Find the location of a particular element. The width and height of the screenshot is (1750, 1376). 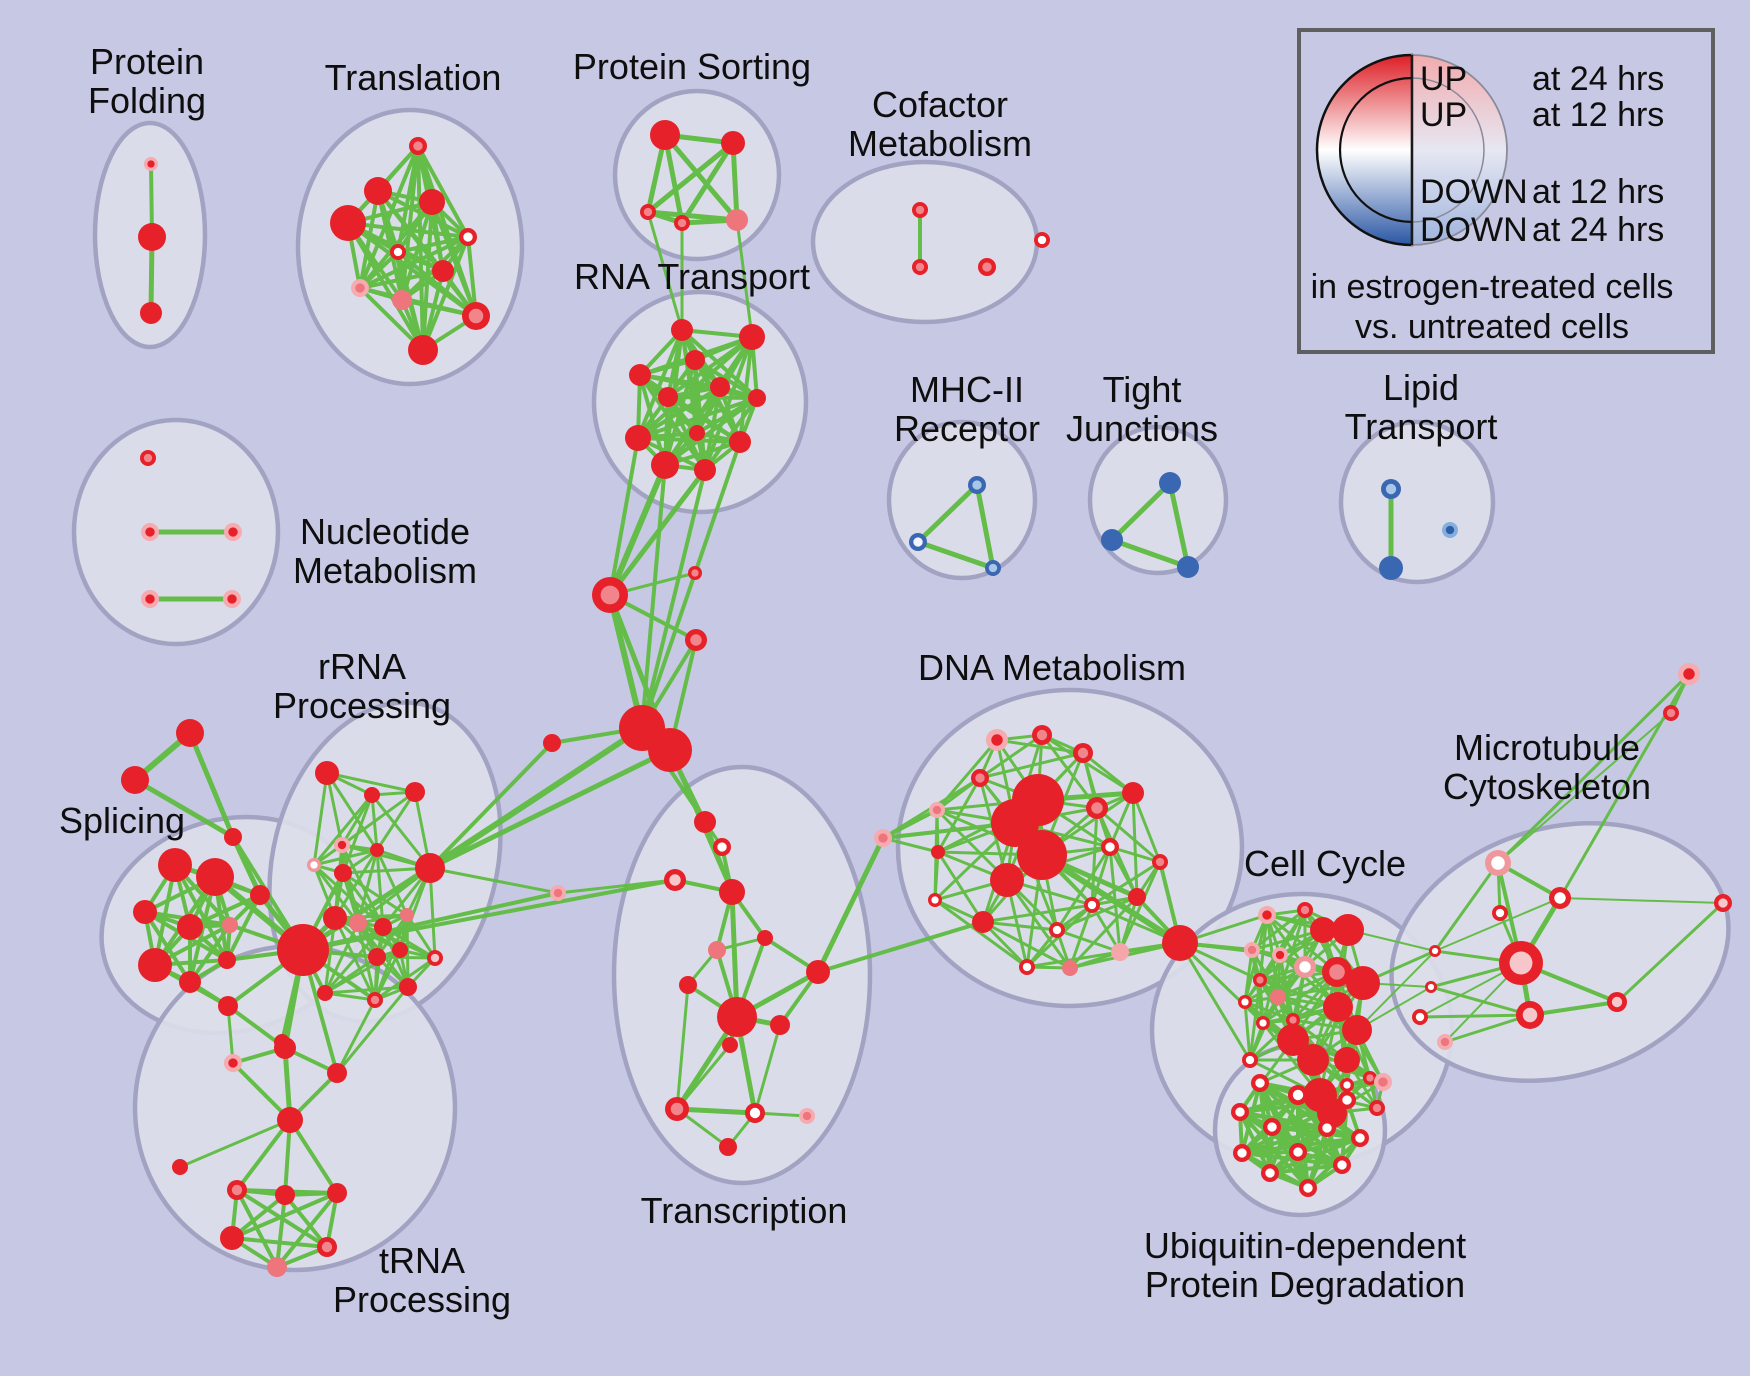

node-tx1 is located at coordinates (722, 847).